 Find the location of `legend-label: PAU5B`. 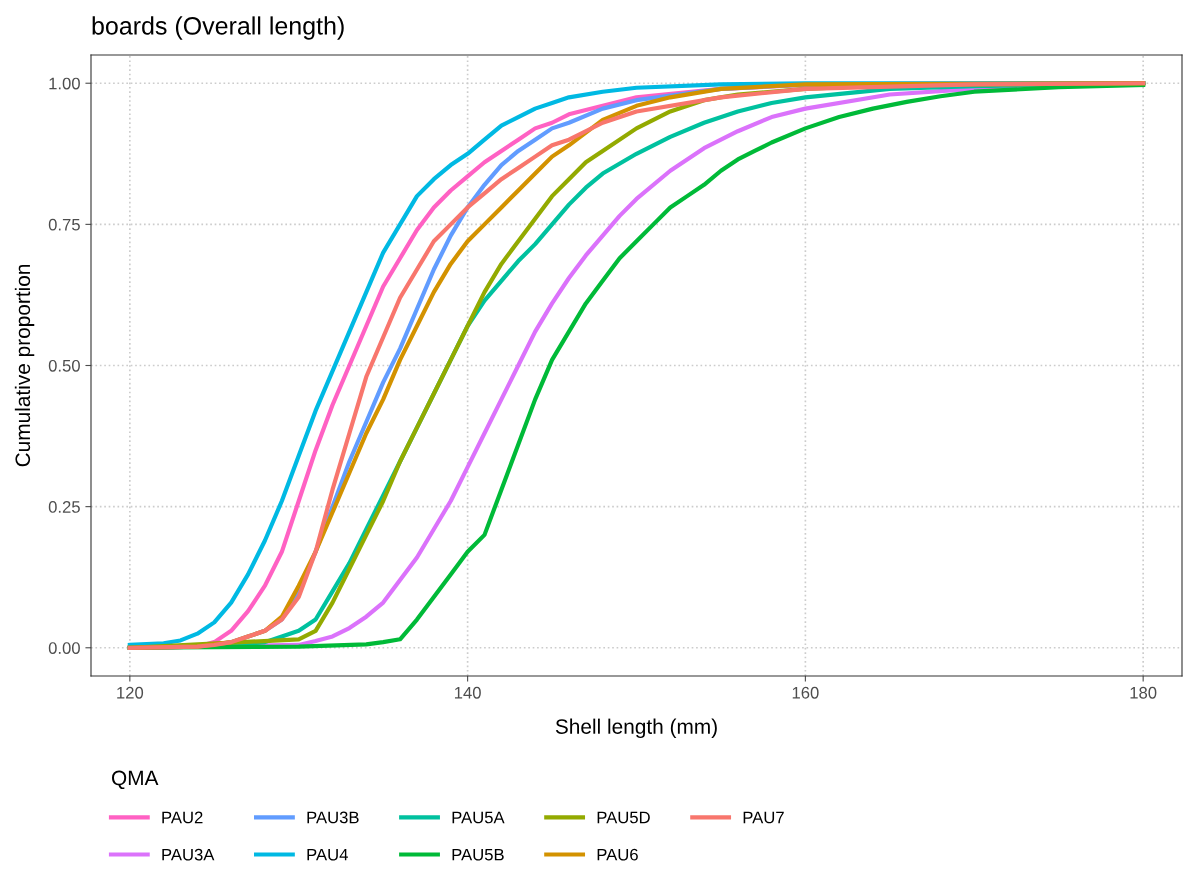

legend-label: PAU5B is located at coordinates (478, 854).